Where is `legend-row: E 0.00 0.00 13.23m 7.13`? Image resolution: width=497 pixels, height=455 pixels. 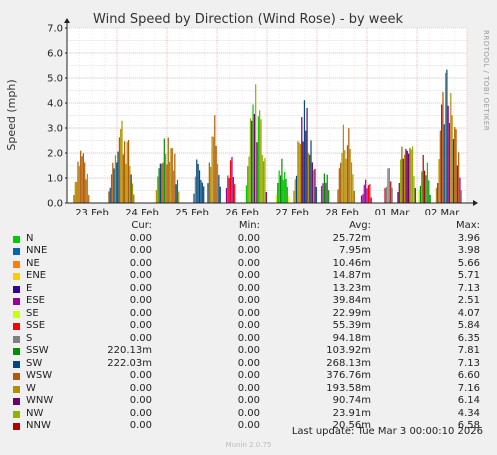
legend-row: E 0.00 0.00 13.23m 7.13 is located at coordinates (248, 289).